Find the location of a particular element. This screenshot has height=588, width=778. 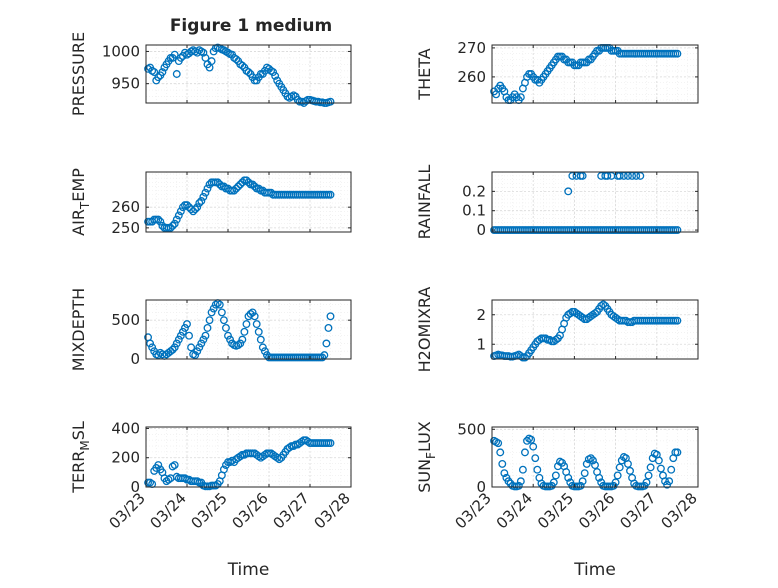

series-terr-msl is located at coordinates (239, 463).